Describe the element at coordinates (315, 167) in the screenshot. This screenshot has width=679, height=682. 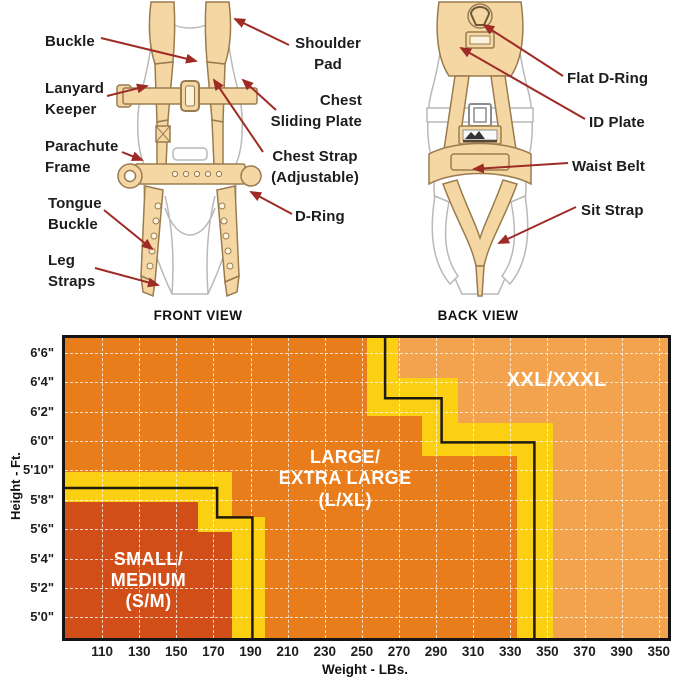
I see `callout-chest-strap: Chest Strap (Adjustable)` at that location.